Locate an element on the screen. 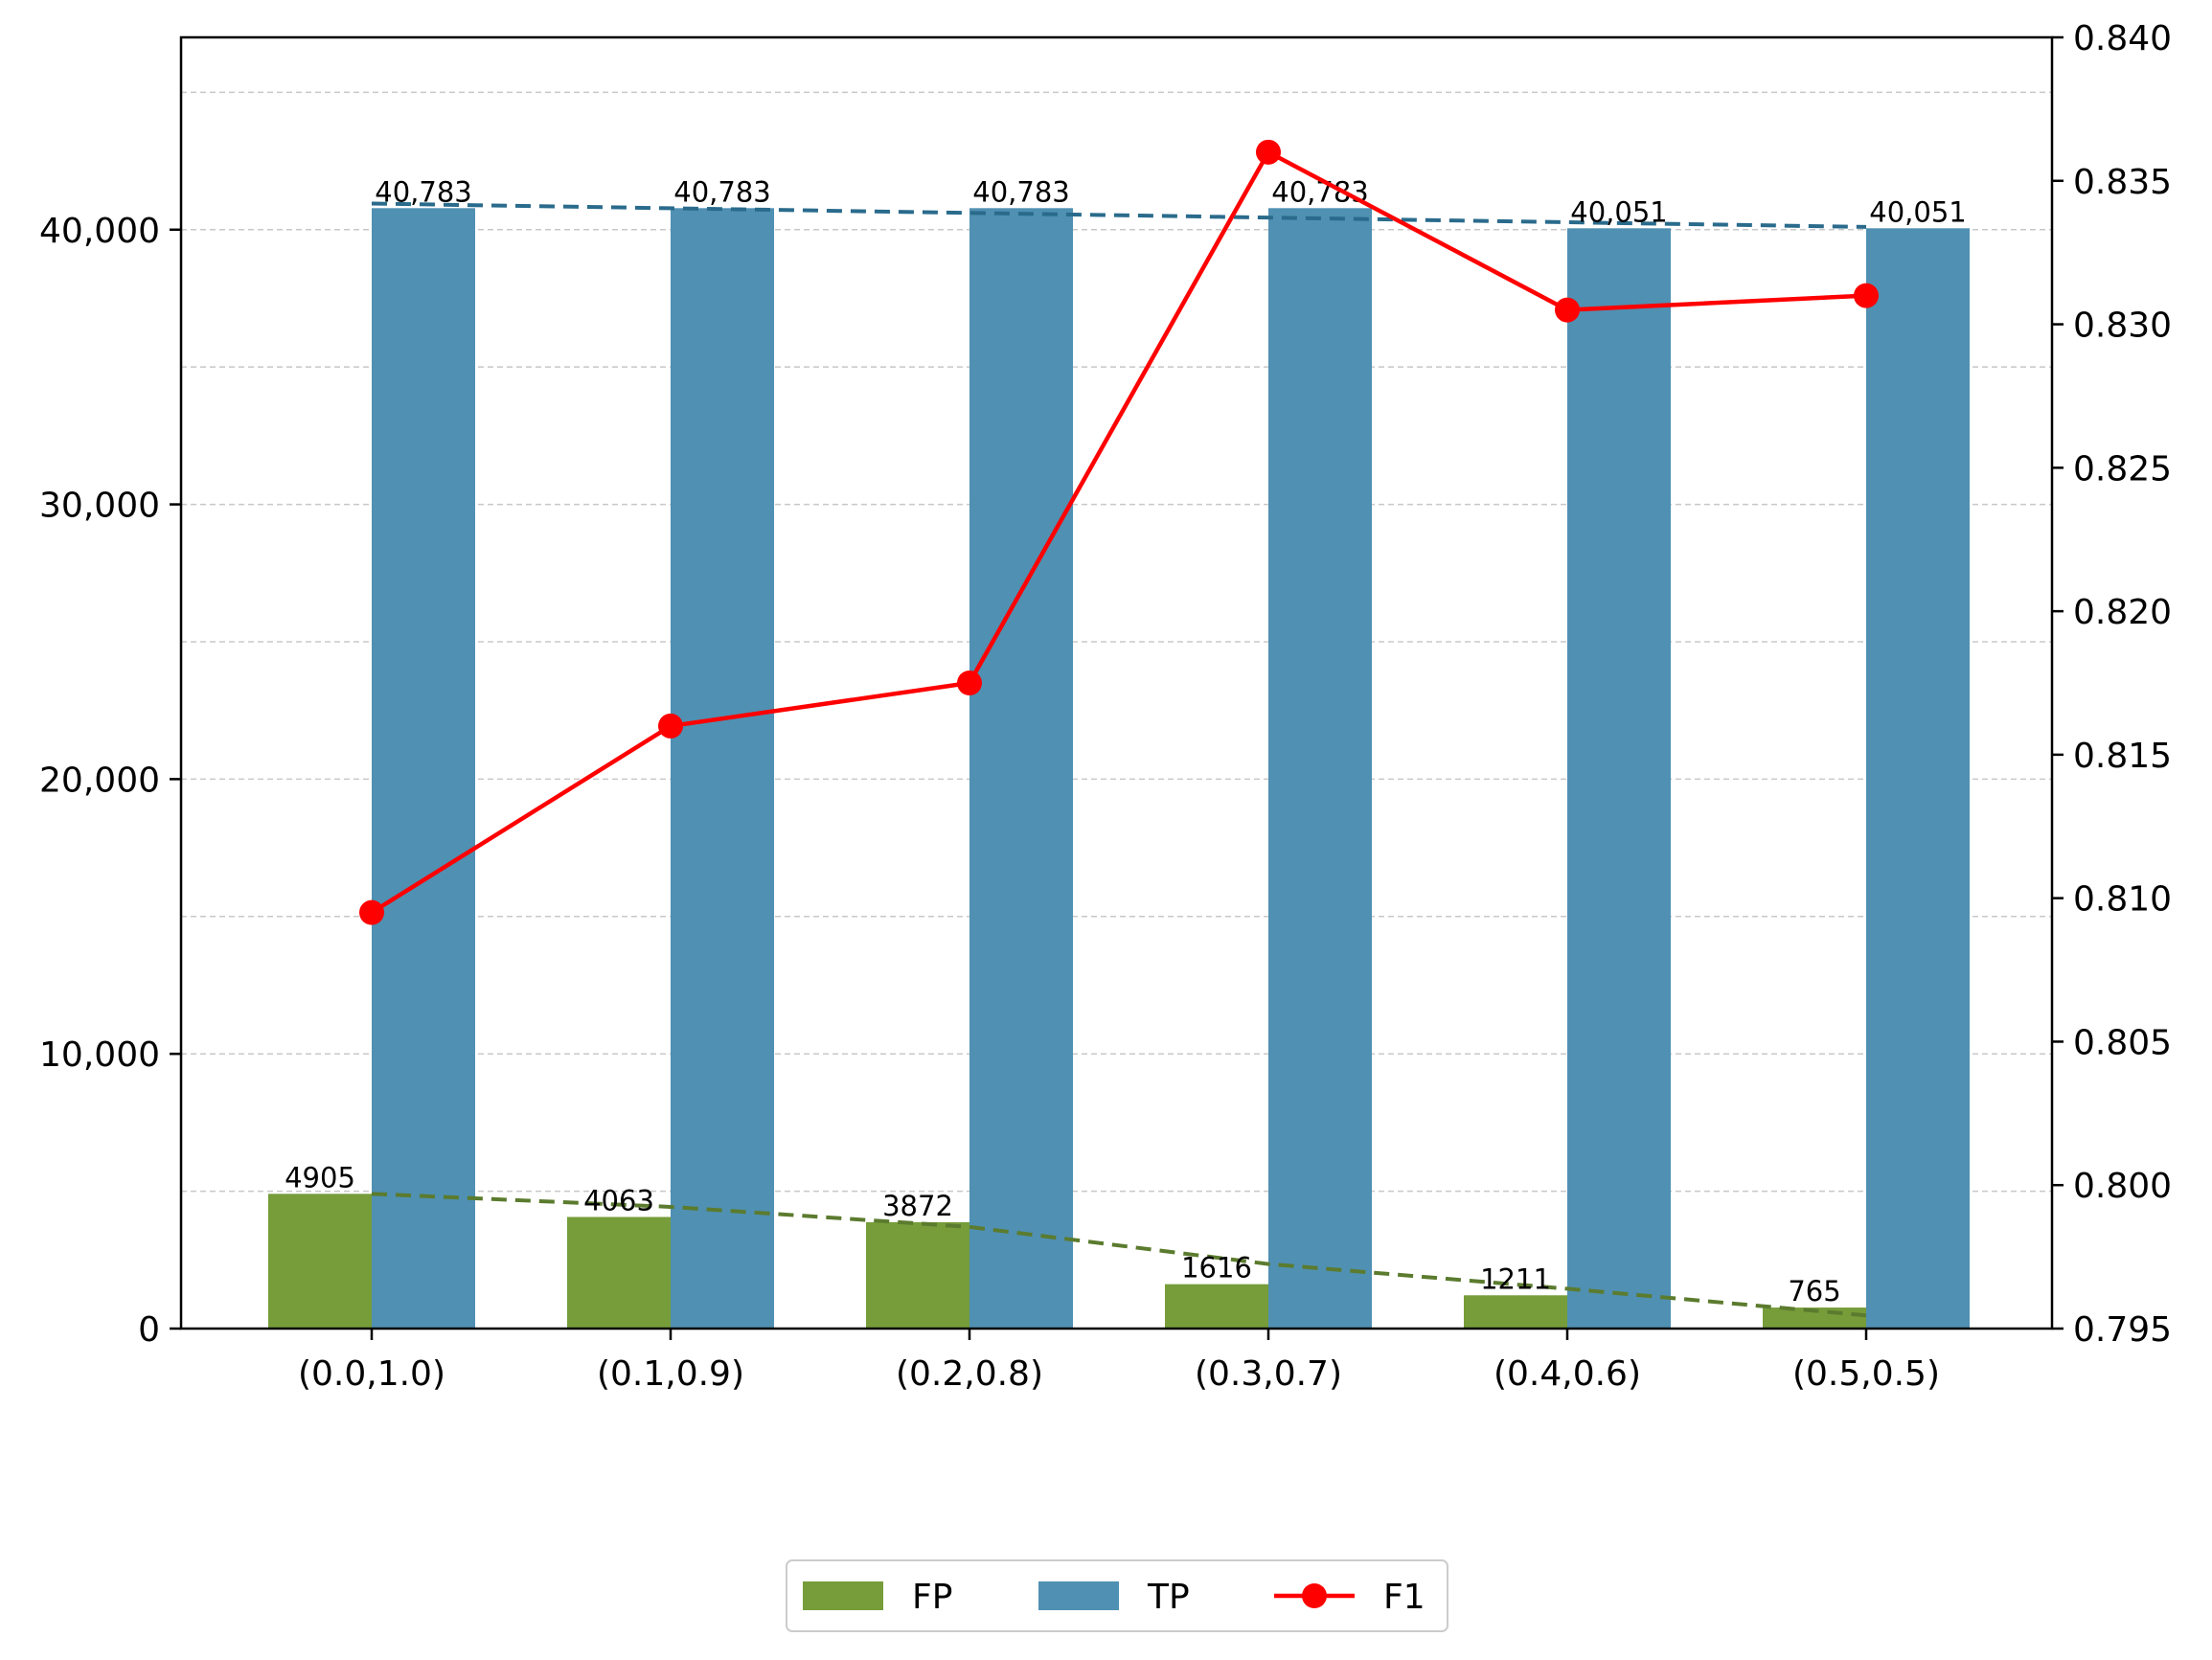 Image resolution: width=2212 pixels, height=1660 pixels. tp-trendline is located at coordinates (1119, 215).